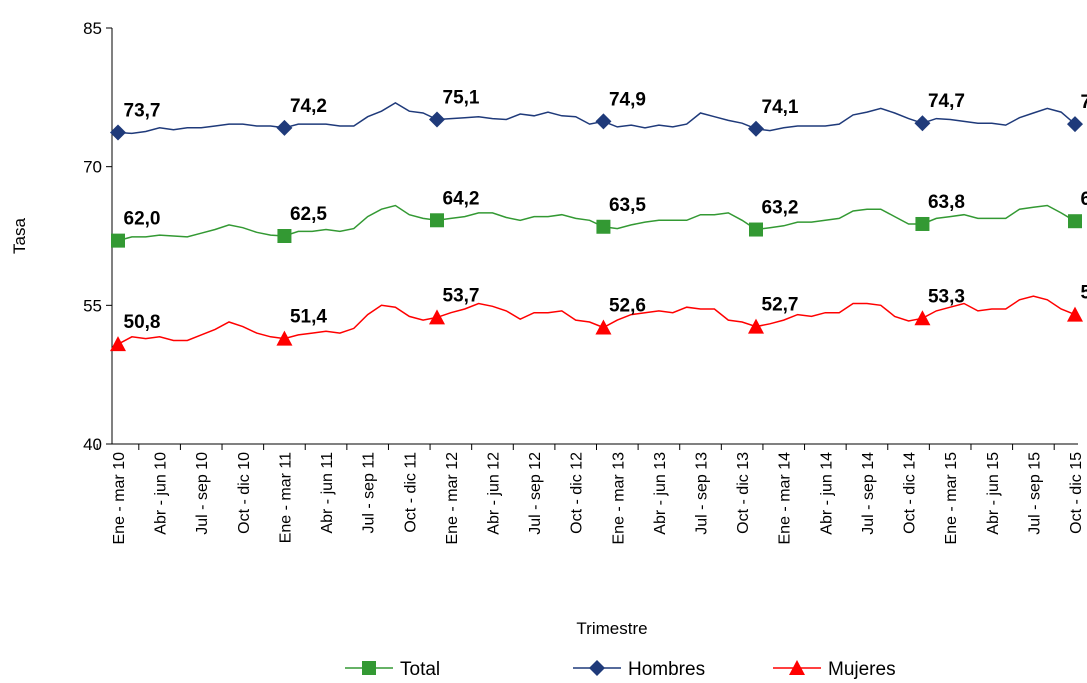  What do you see at coordinates (92, 444) in the screenshot?
I see `y-tick-label: 40` at bounding box center [92, 444].